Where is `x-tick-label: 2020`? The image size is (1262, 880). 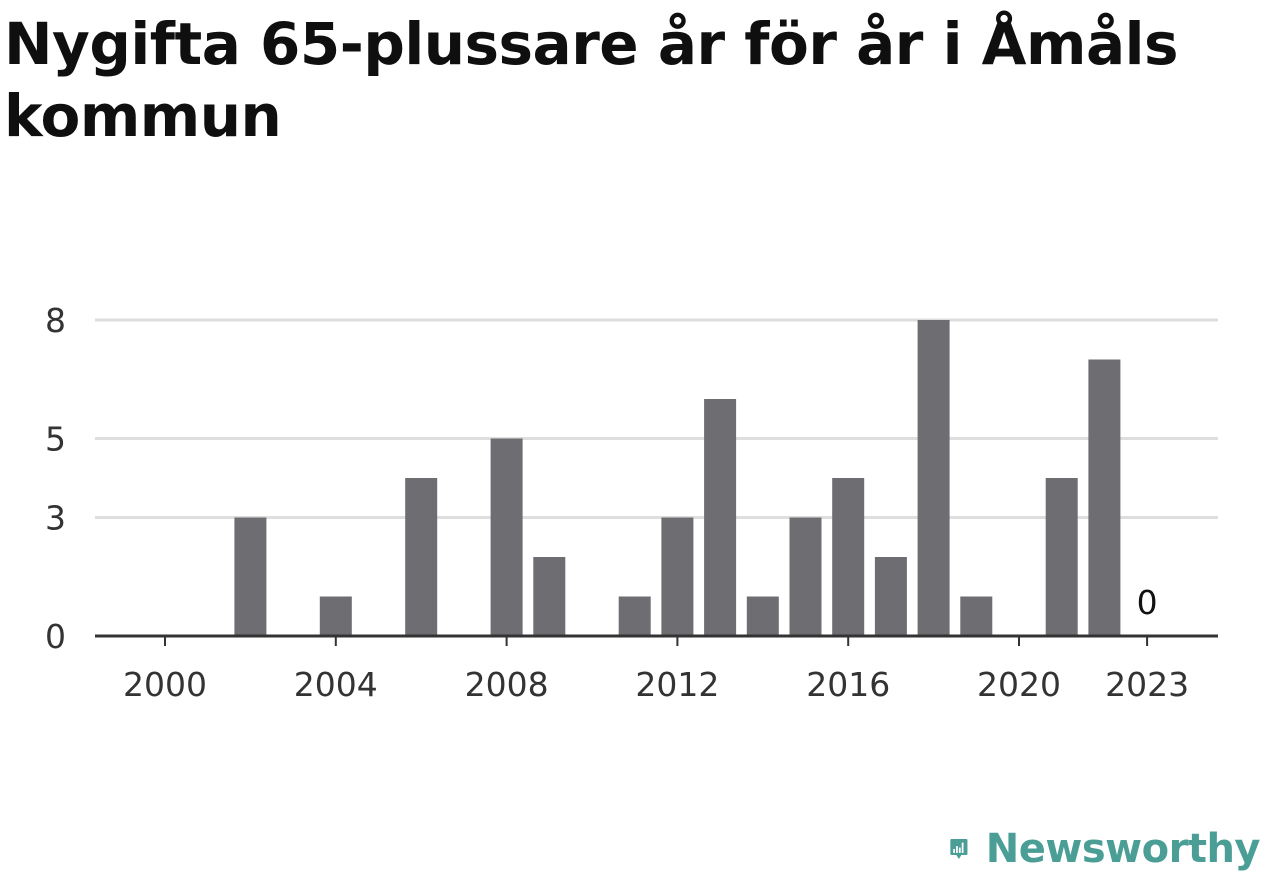
x-tick-label: 2020 is located at coordinates (1019, 684).